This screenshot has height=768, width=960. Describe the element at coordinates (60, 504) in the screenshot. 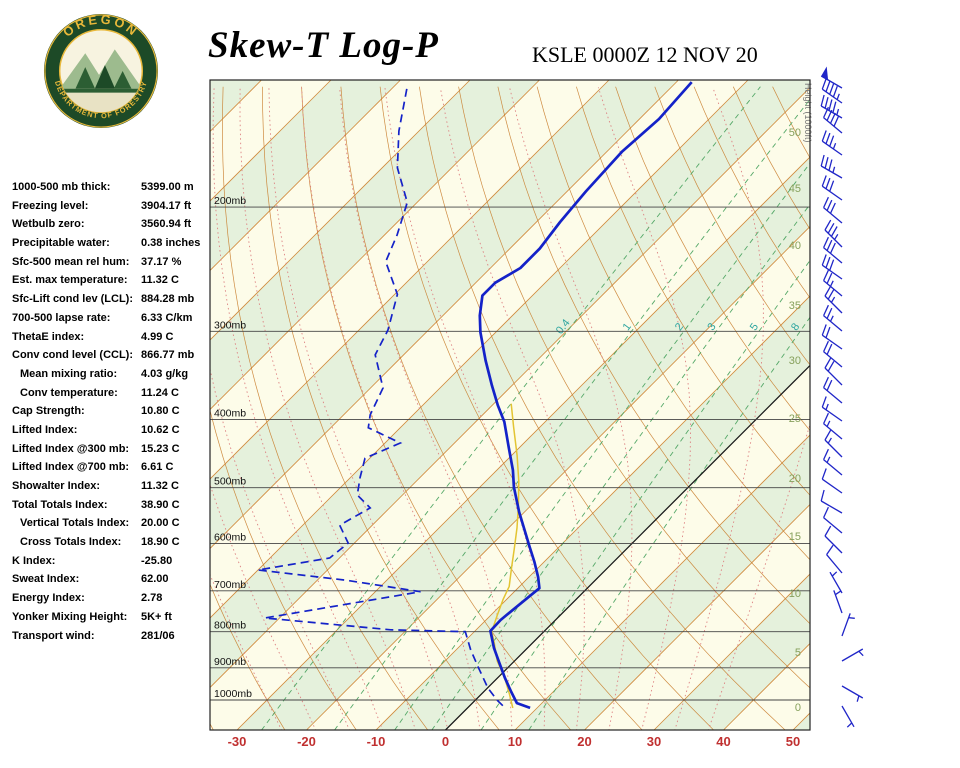

I see `index-label: Total Totals Index:` at that location.